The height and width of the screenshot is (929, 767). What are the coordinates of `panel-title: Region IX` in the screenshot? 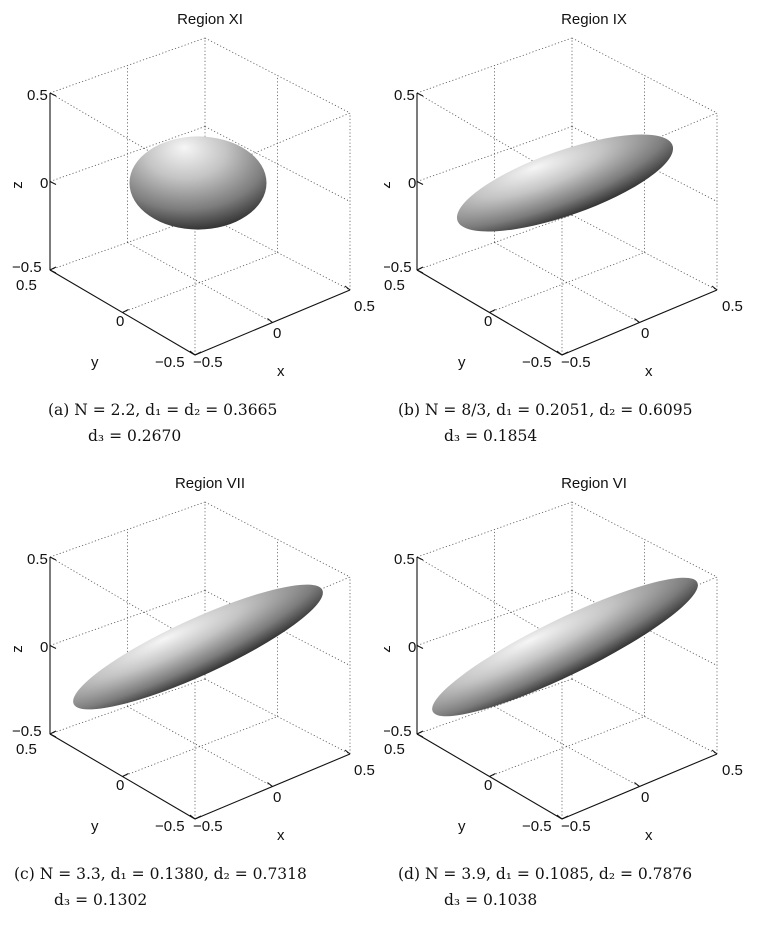 It's located at (594, 19).